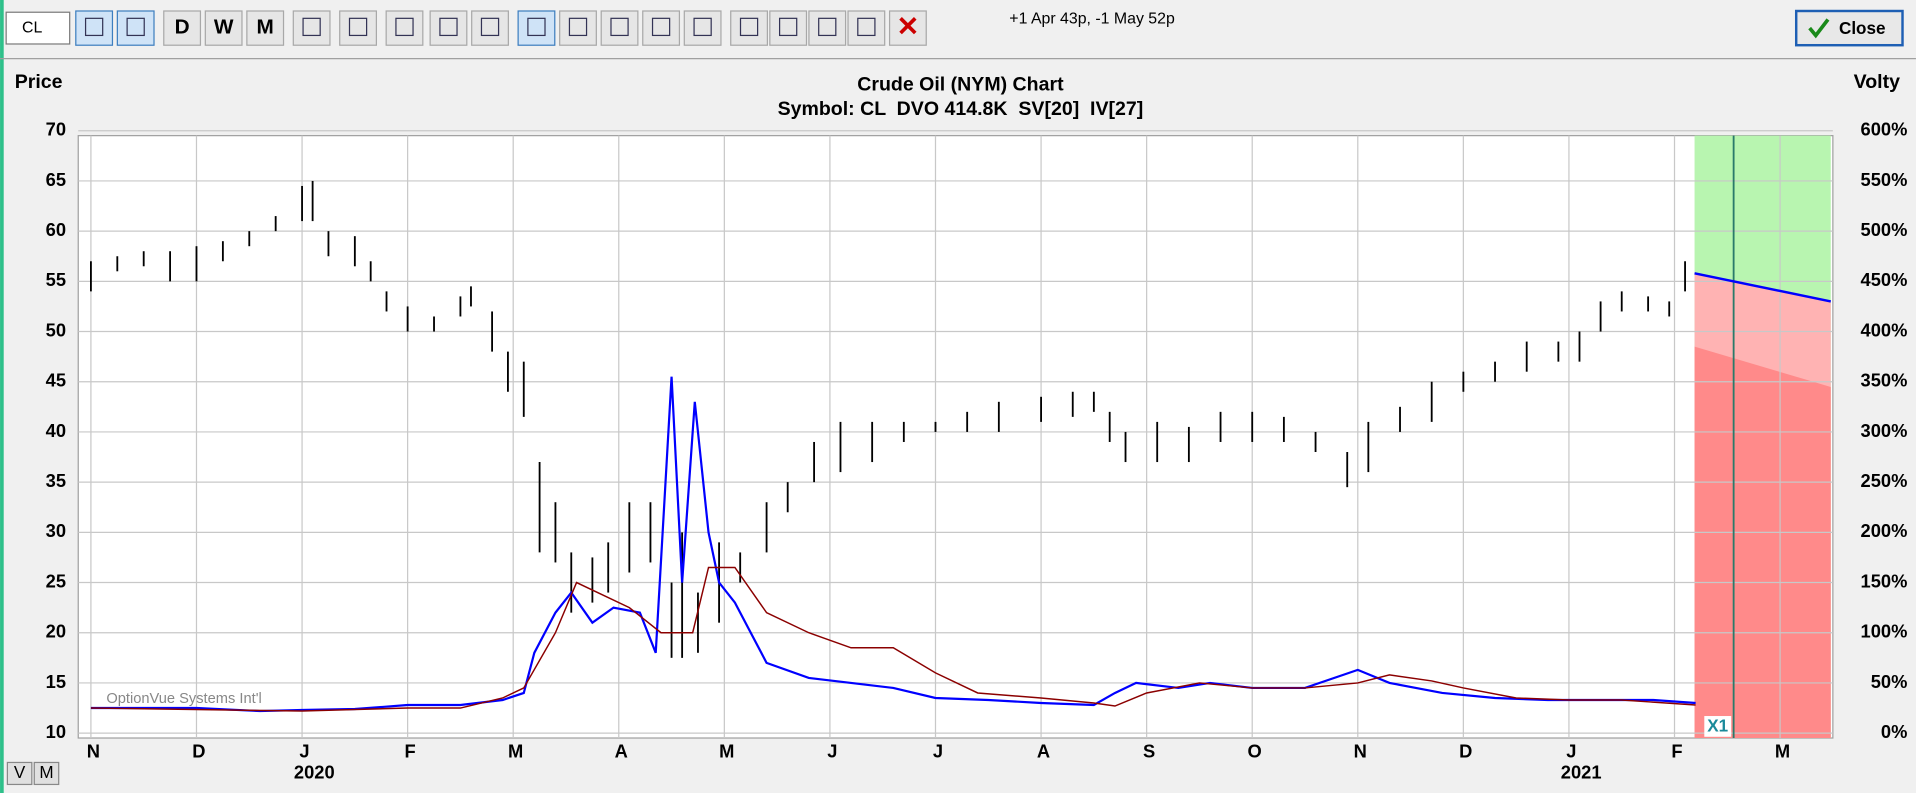  I want to click on y2-tick-label: 350%, so click(1884, 380).